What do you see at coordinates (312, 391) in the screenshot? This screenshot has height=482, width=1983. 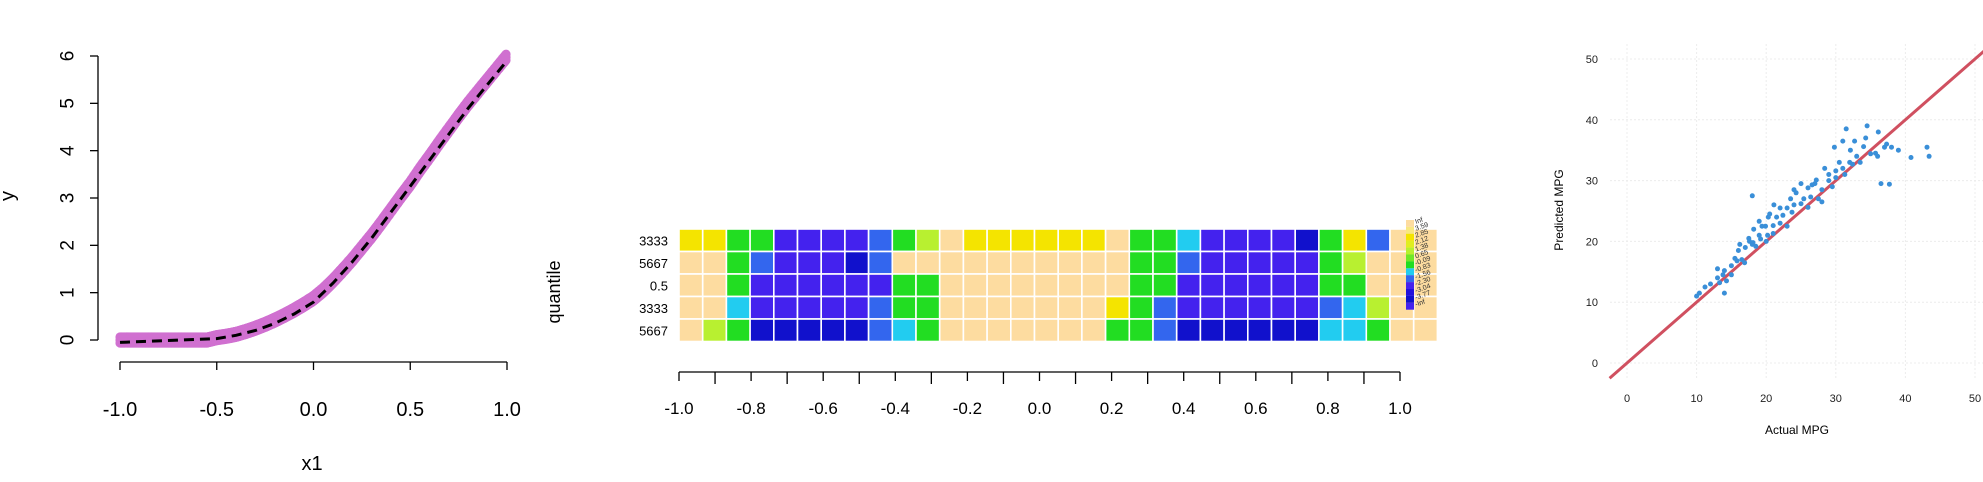 I see `p1-x-ticks: -1.0 -0.5 0.0 0.5 1.0` at bounding box center [312, 391].